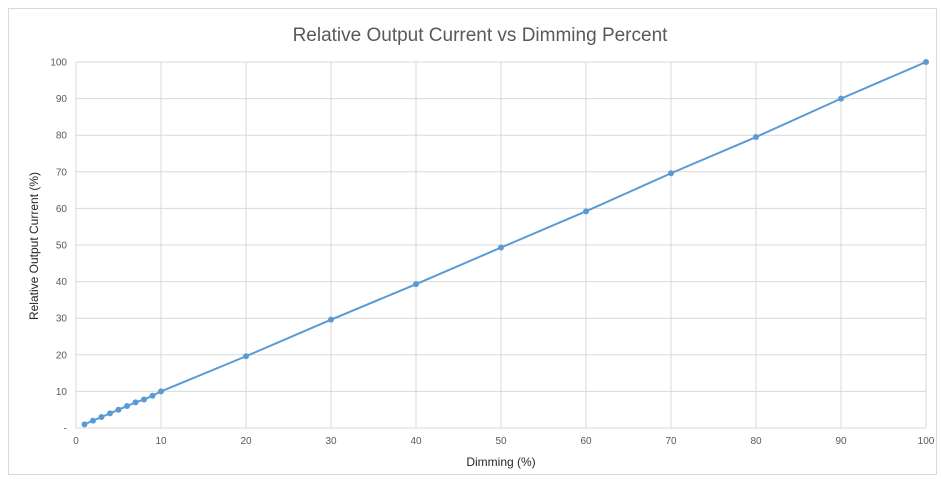  I want to click on x-tick-labels: 0 10 20 30 40 50 60 70 80 90 100, so click(504, 441).